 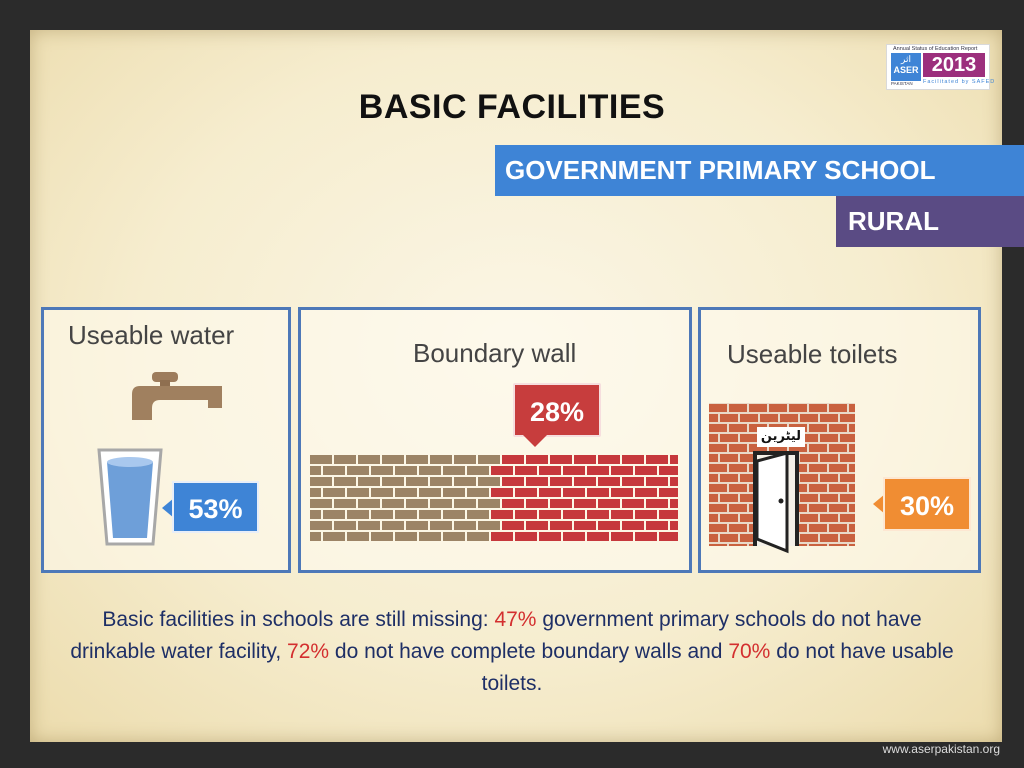 What do you see at coordinates (512, 107) in the screenshot?
I see `page-title: BASIC FACILITIES` at bounding box center [512, 107].